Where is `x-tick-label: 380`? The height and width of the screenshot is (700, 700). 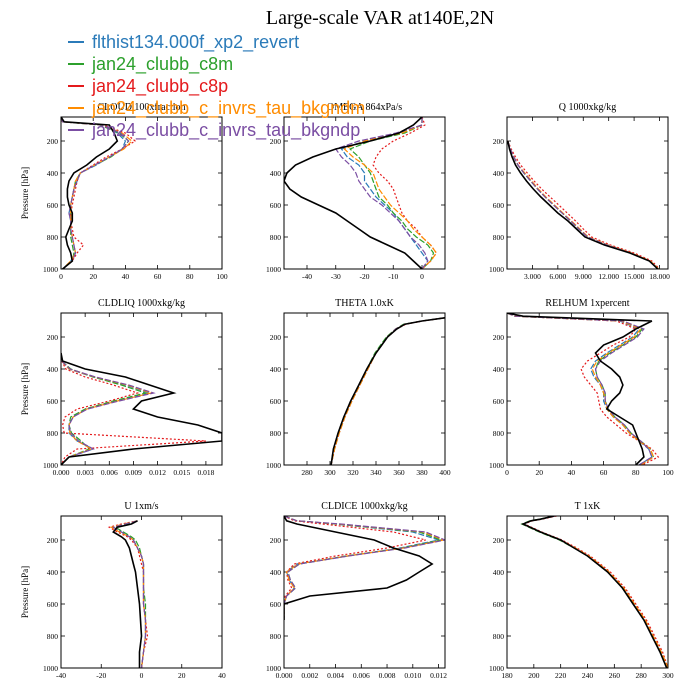
x-tick-label: 380 is located at coordinates (422, 472).